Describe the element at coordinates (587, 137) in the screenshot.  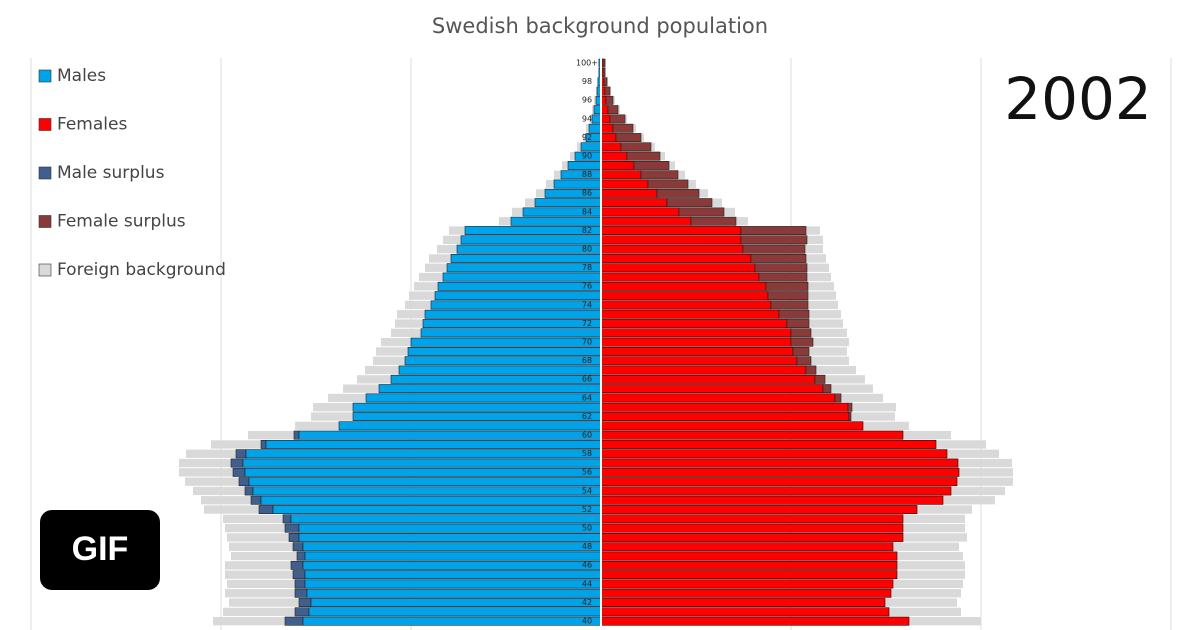
I see `age-label: 92` at that location.